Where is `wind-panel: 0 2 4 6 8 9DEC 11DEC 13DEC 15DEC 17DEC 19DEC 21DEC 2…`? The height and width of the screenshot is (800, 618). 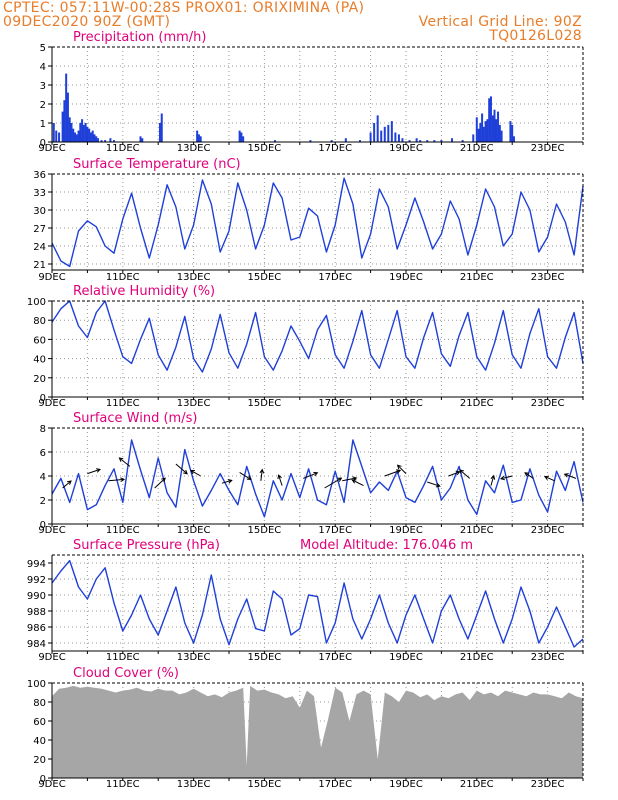
wind-panel: 0 2 4 6 8 9DEC 11DEC 13DEC 15DEC 17DEC 19DEC 21DEC 2… is located at coordinates (311, 473).